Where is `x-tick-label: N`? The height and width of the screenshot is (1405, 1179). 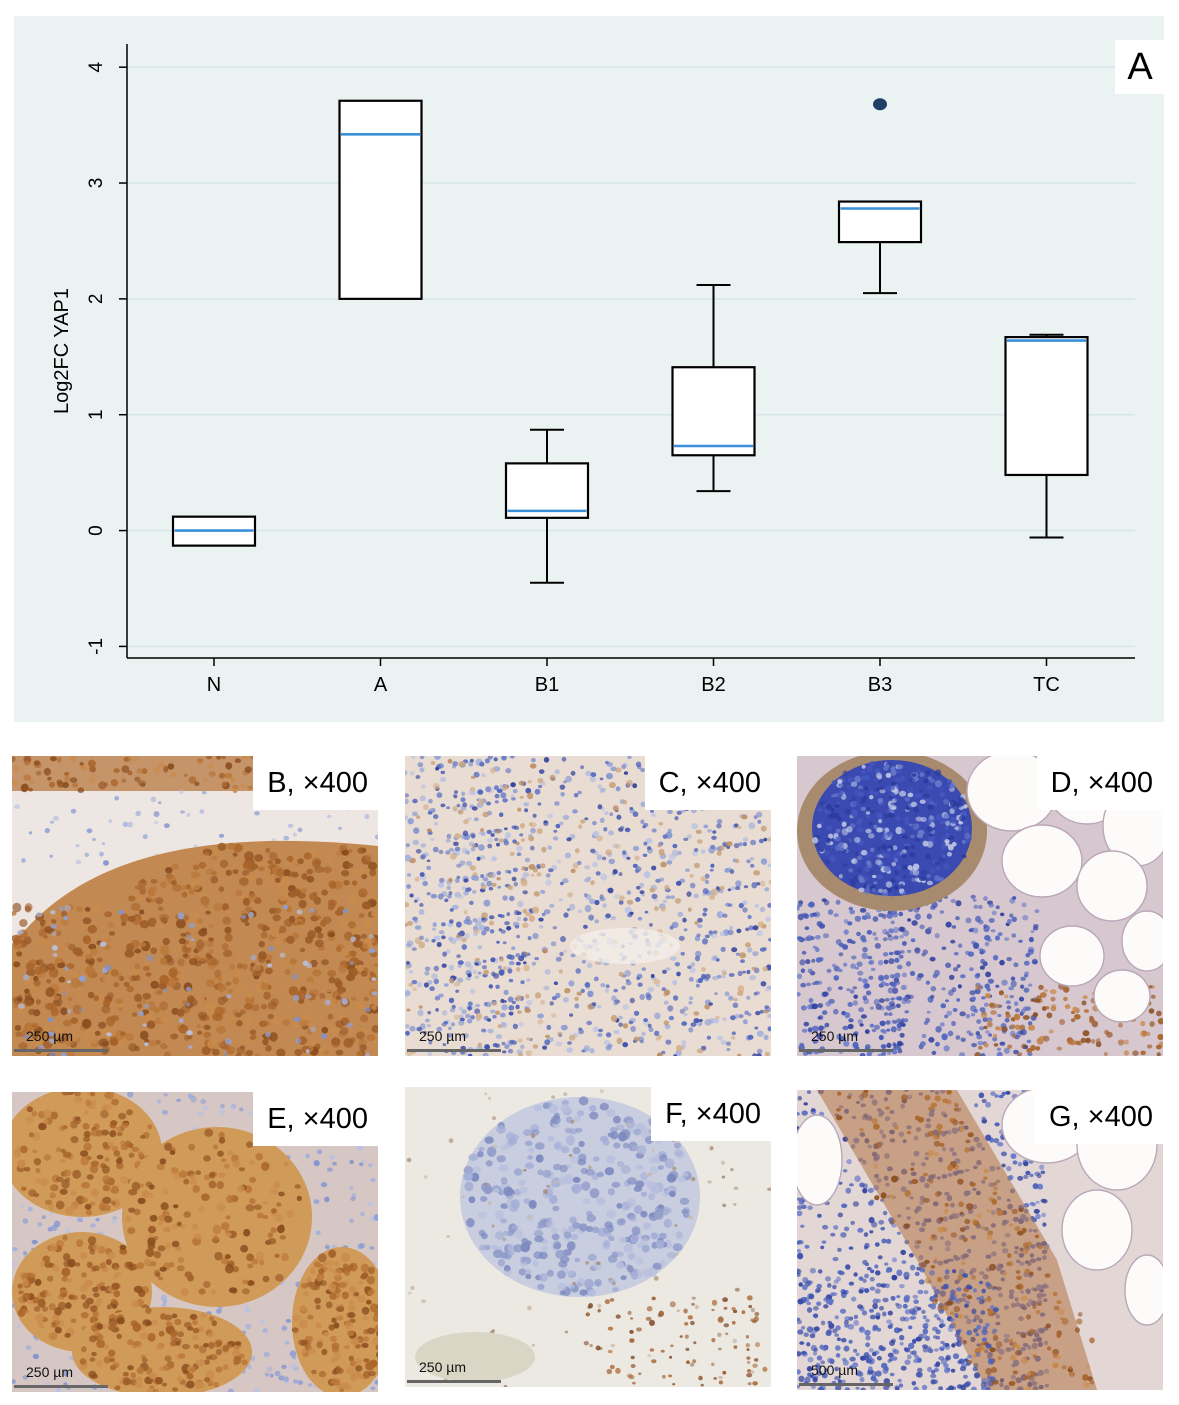
x-tick-label: N is located at coordinates (214, 685).